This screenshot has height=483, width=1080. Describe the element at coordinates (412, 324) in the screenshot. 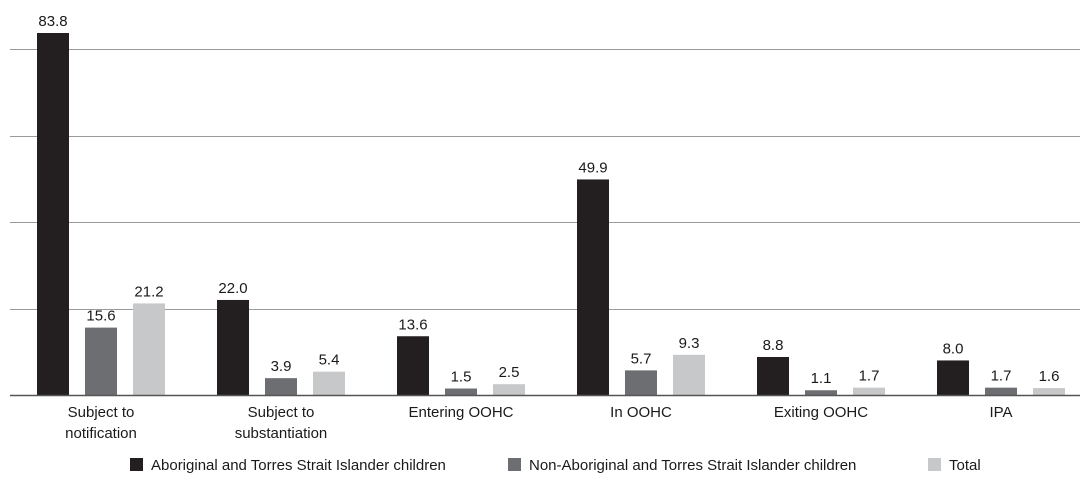

I see `value-label-series0-cat2: 13.6` at that location.